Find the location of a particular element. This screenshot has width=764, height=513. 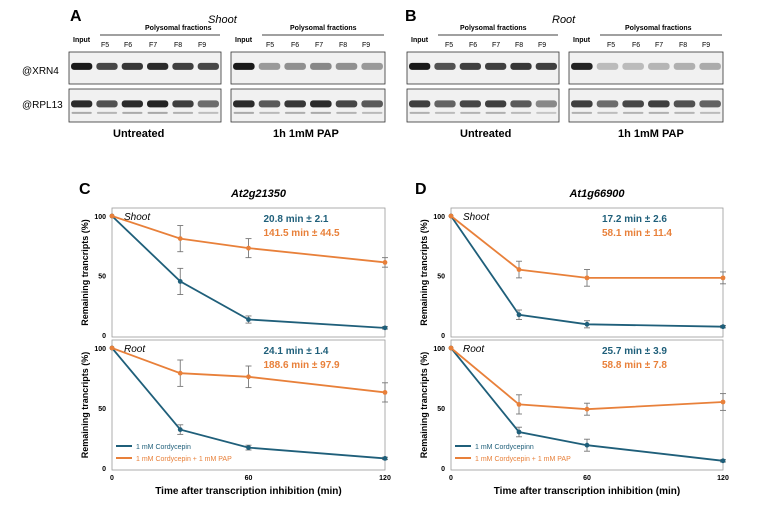

subplot-label: Shoot is located at coordinates (476, 217).